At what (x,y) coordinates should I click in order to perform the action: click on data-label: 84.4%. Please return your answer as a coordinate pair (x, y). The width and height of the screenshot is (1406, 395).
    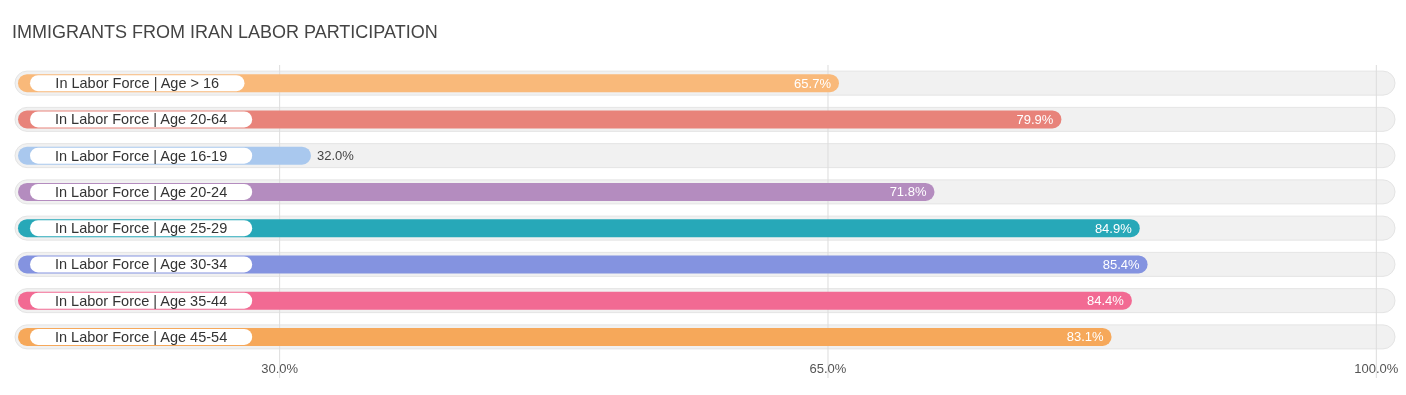
    Looking at the image, I should click on (1106, 301).